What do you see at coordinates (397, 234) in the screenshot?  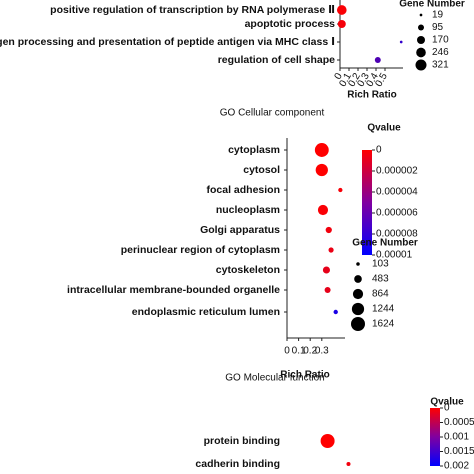 I see `colorbar-tick-label: 0.000008` at bounding box center [397, 234].